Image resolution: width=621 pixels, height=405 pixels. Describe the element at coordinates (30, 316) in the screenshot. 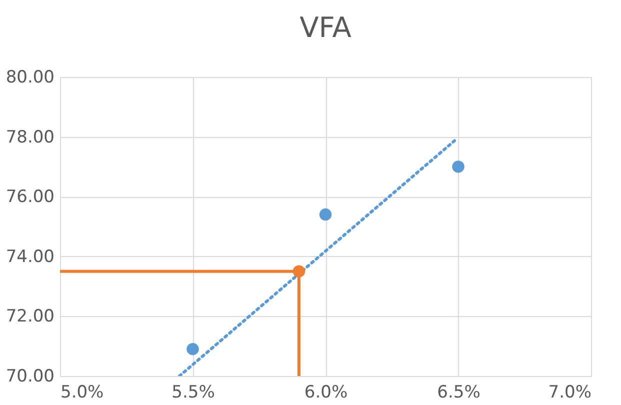

I see `y-tick-label: 72.00` at that location.